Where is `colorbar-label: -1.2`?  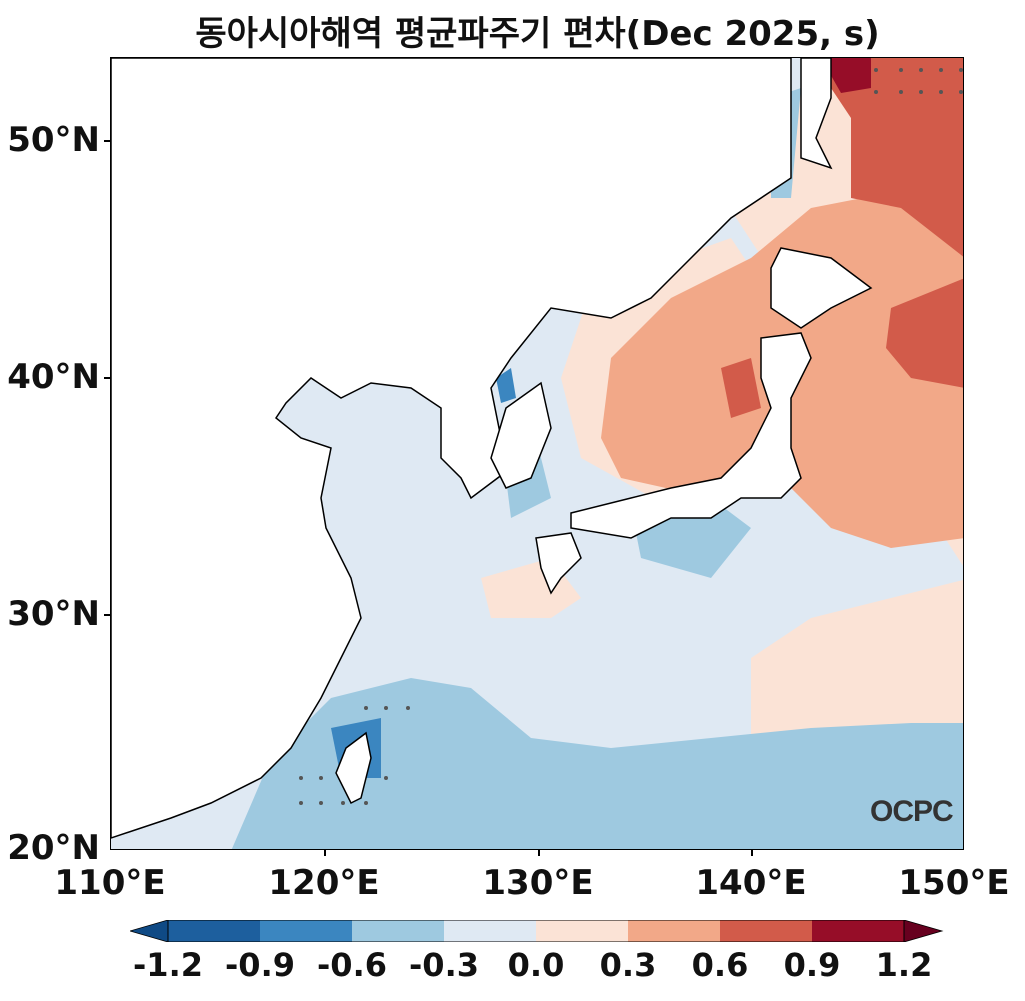 colorbar-label: -1.2 is located at coordinates (168, 965).